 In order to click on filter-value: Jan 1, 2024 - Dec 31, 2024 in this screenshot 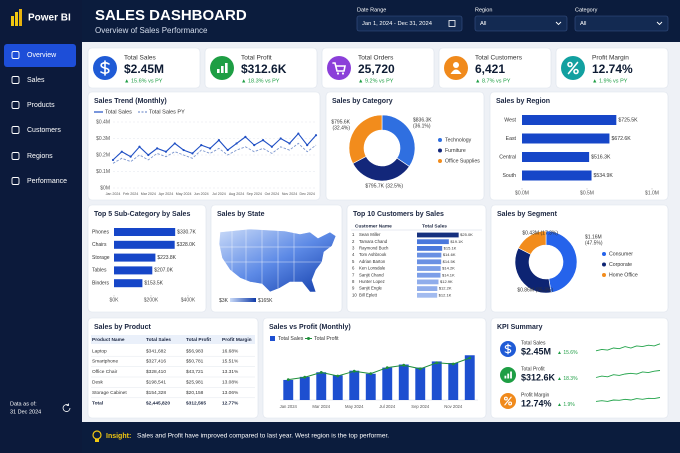, I will do `click(397, 24)`.